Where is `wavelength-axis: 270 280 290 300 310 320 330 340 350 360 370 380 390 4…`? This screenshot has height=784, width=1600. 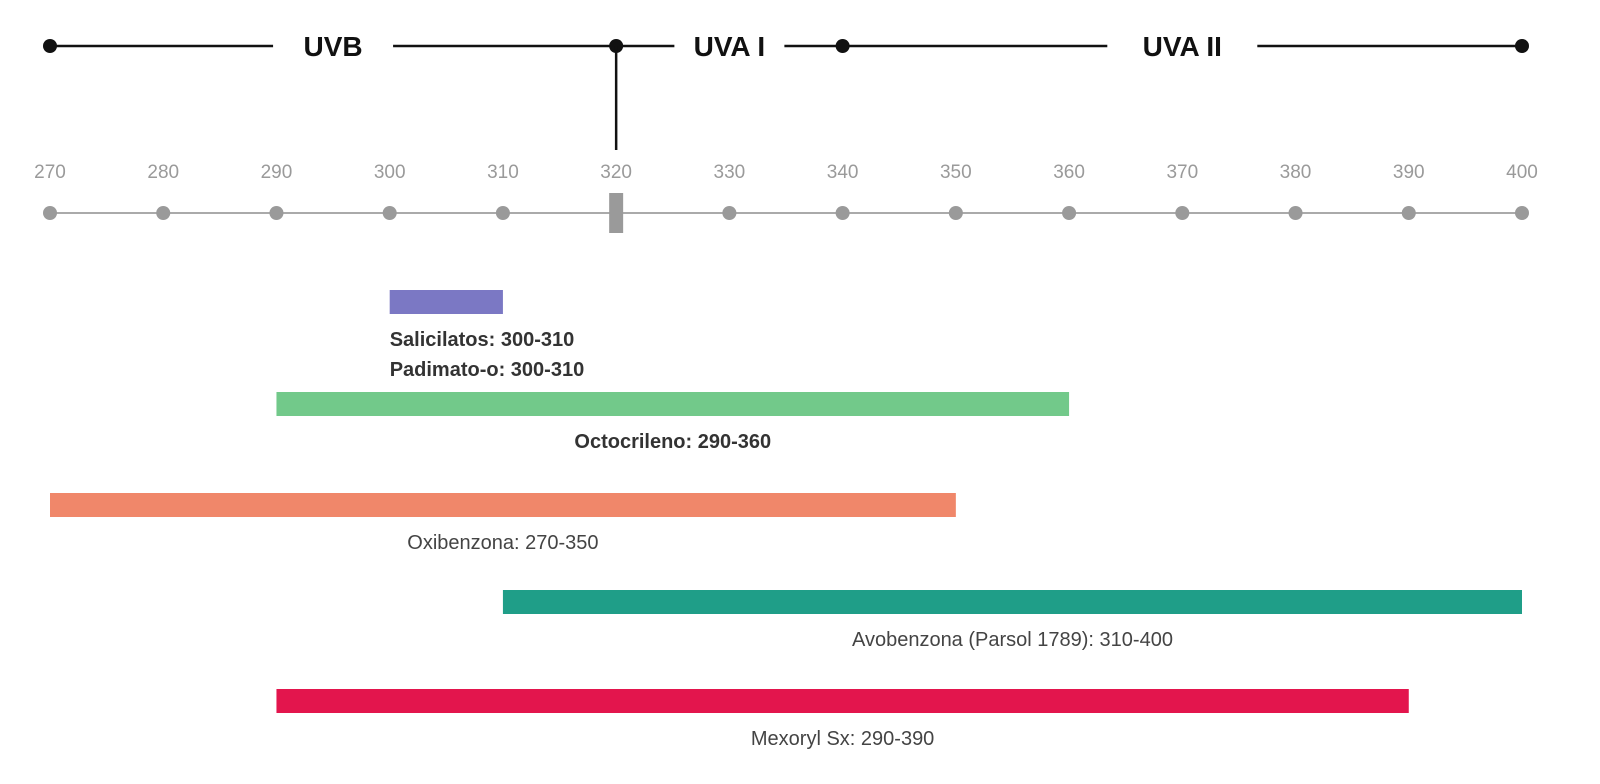
wavelength-axis: 270 280 290 300 310 320 330 340 350 360 370 380 390 4… is located at coordinates (786, 197).